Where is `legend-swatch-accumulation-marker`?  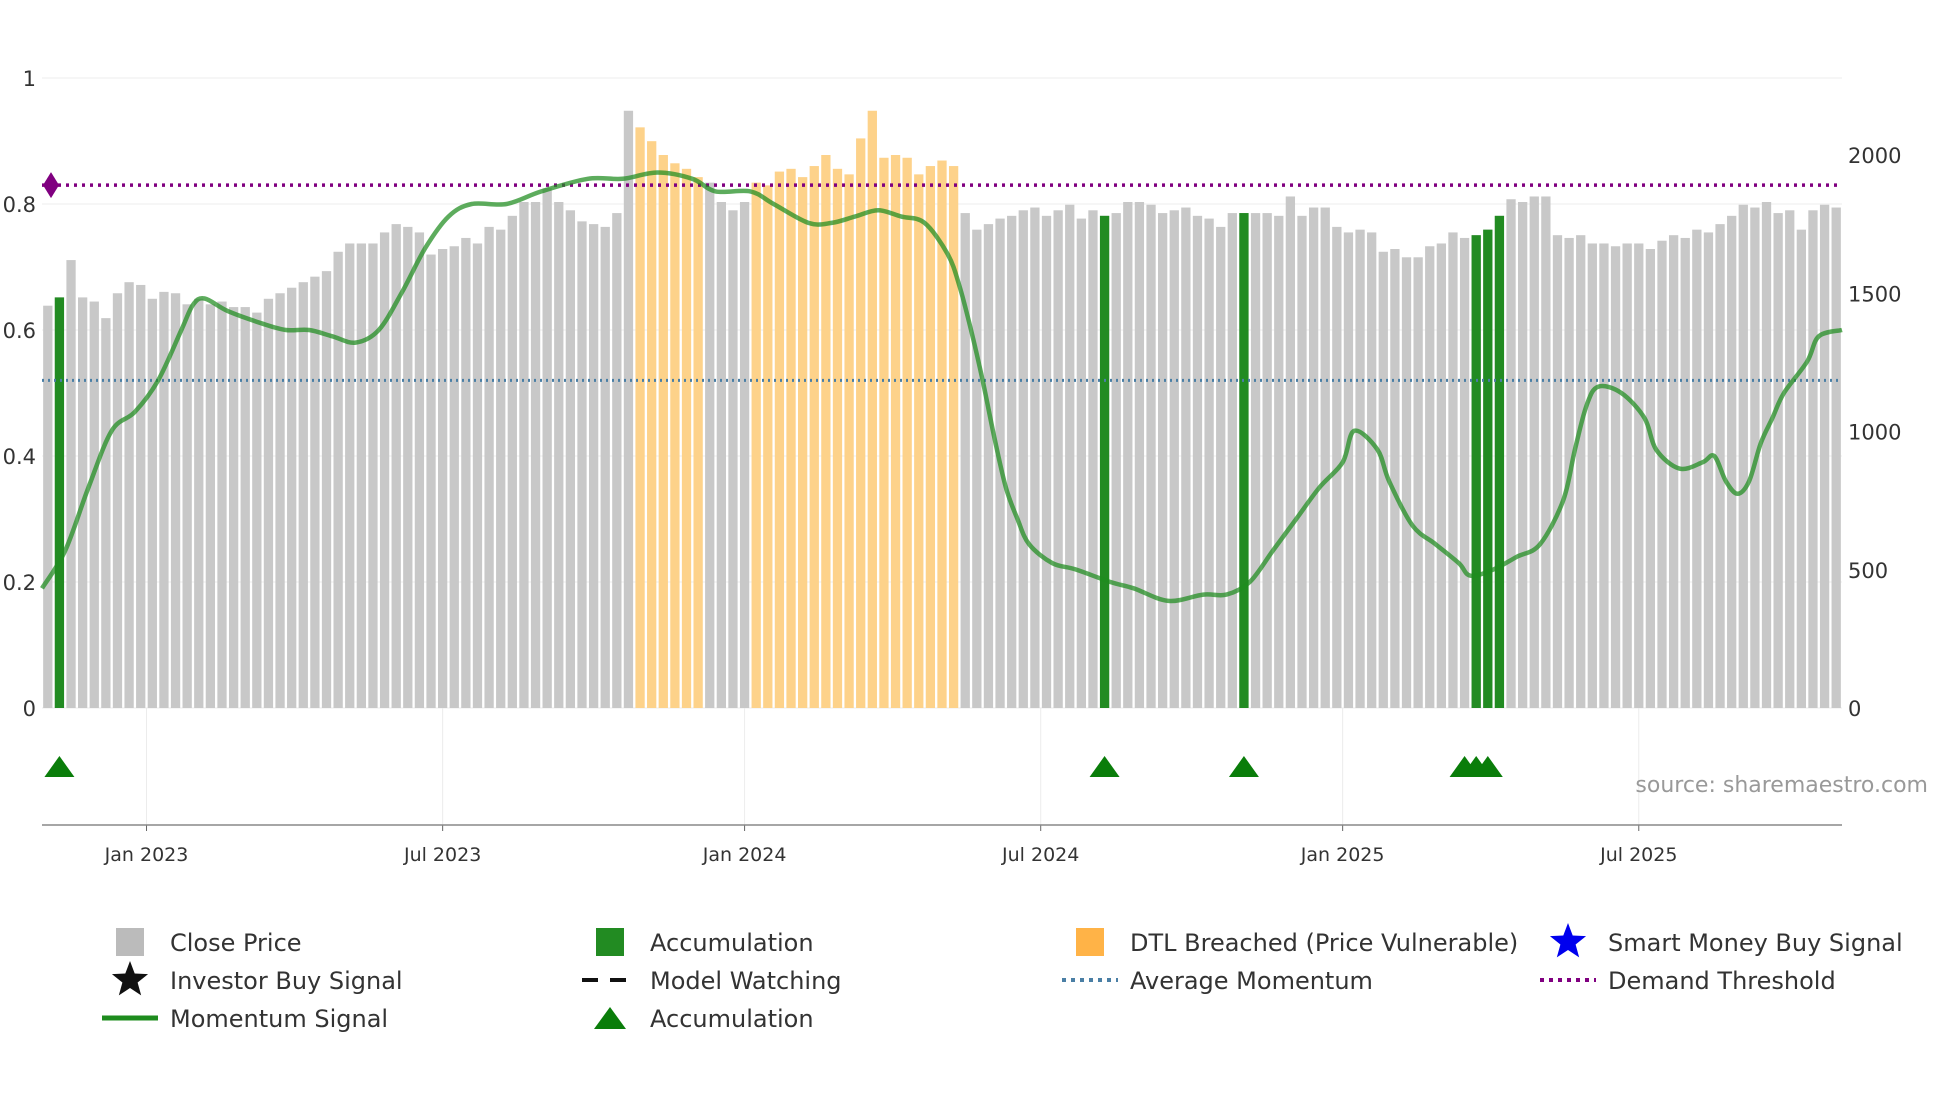
legend-swatch-accumulation-marker is located at coordinates (610, 1018).